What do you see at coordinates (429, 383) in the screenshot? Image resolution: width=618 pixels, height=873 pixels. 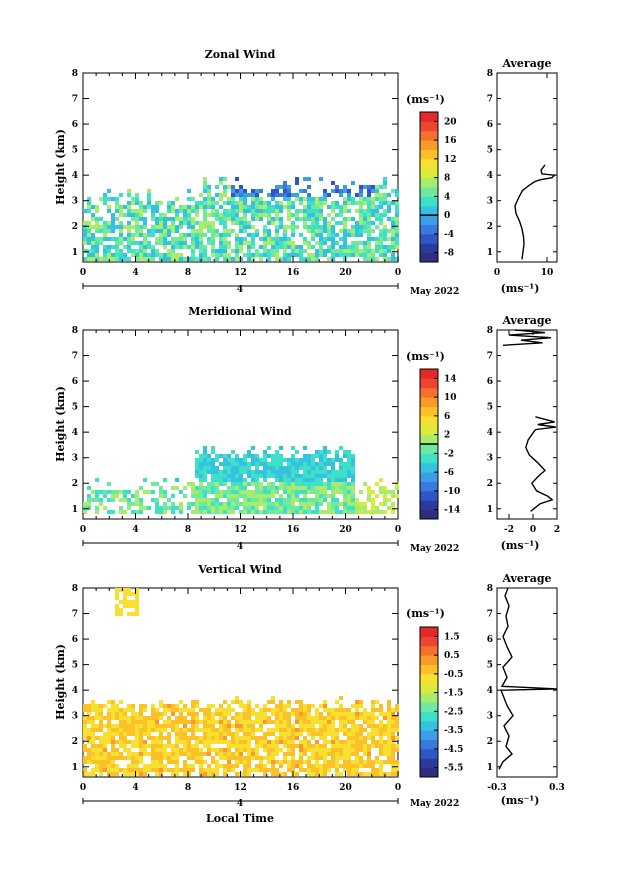 I see `colorbar-segment` at bounding box center [429, 383].